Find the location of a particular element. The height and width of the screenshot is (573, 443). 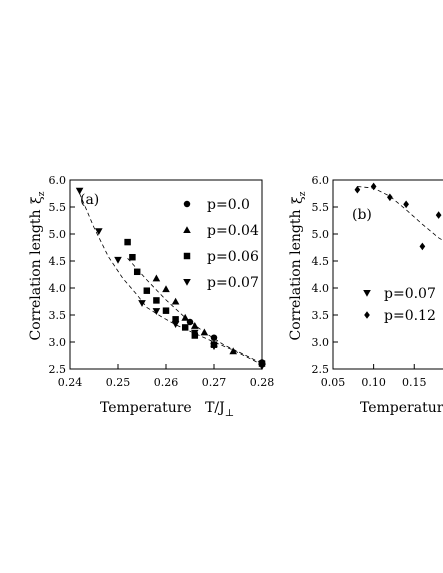

panel-label-a: (a) is located at coordinates (89, 200).